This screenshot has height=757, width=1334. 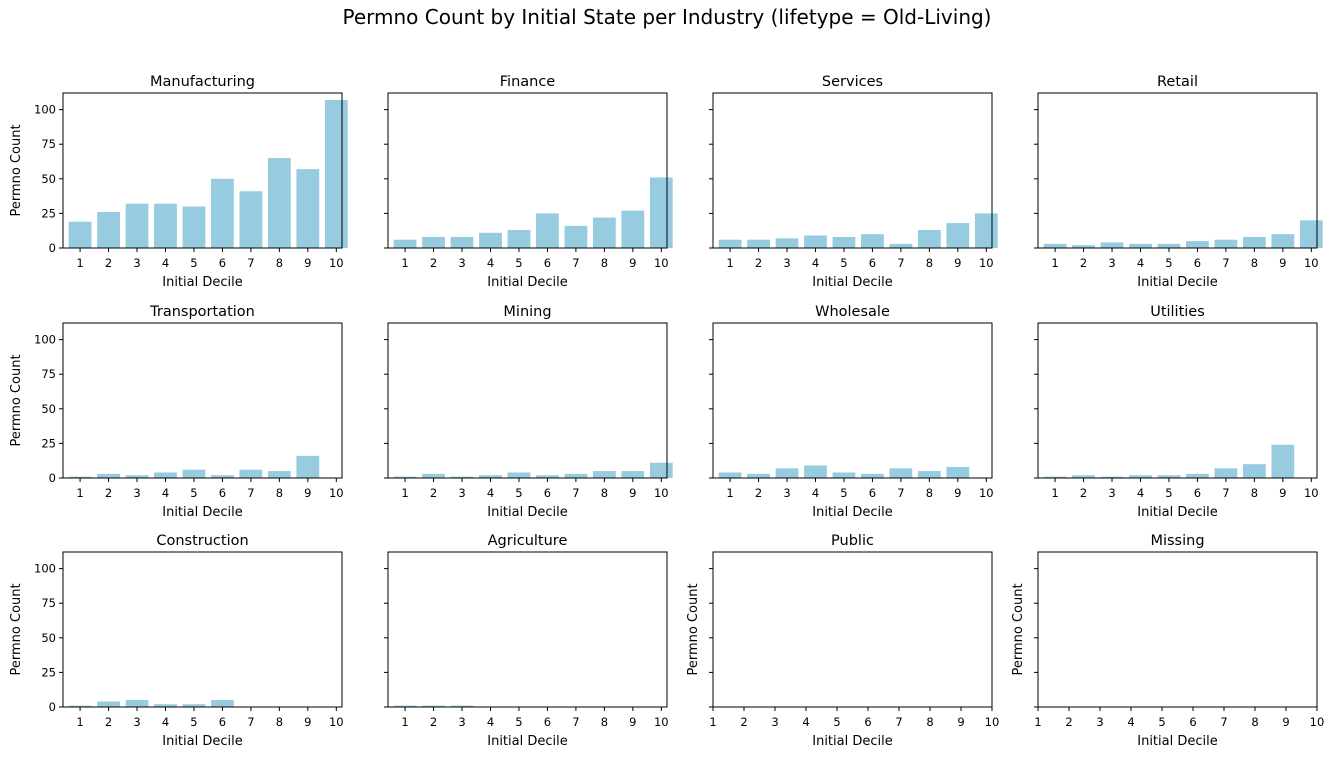 What do you see at coordinates (1197, 493) in the screenshot?
I see `panel-8-xtick-label: 6` at bounding box center [1197, 493].